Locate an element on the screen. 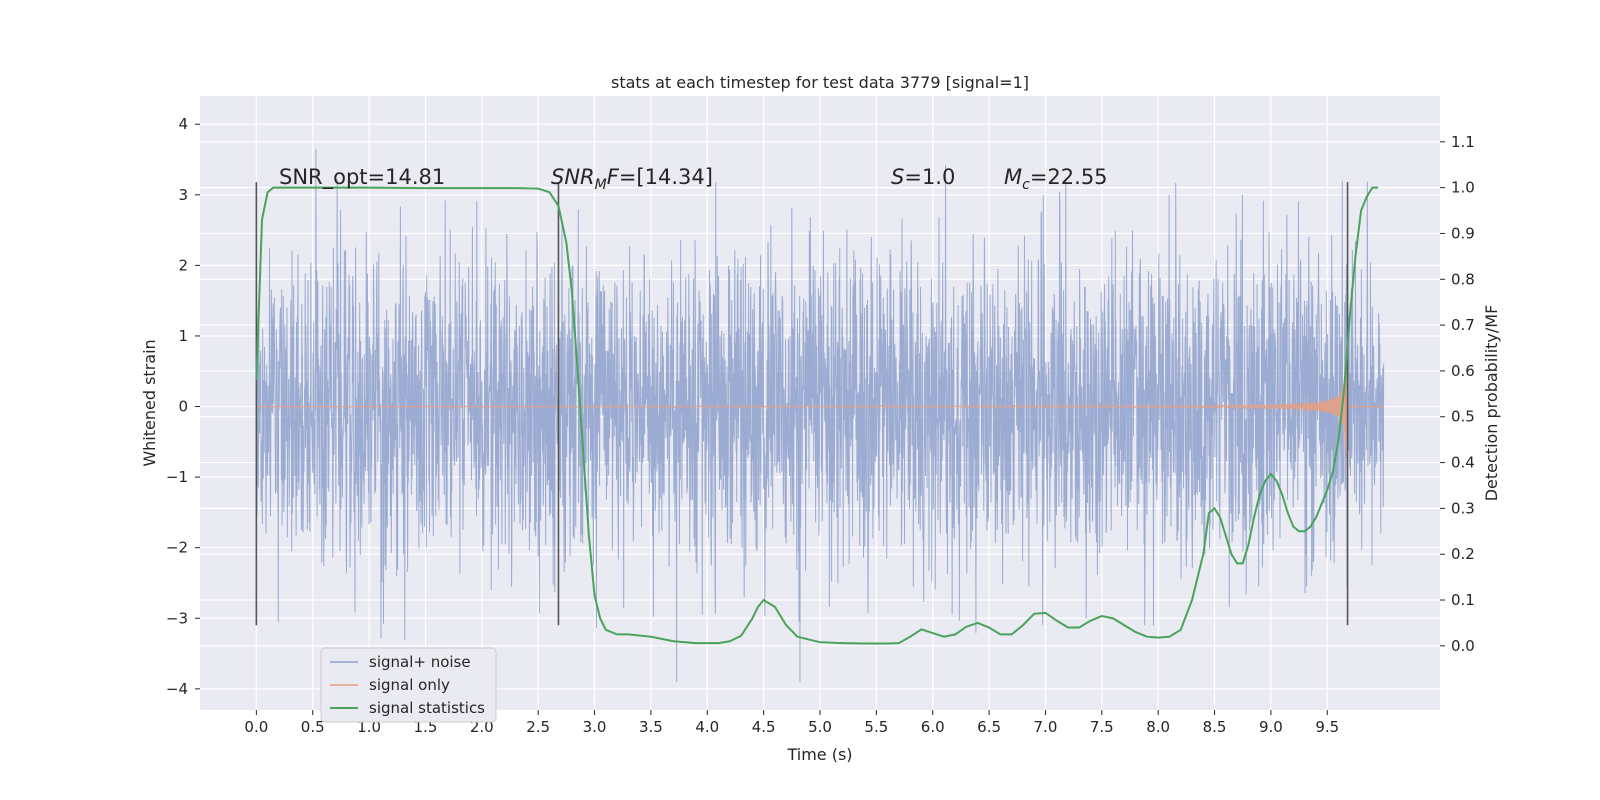 Image resolution: width=1600 pixels, height=800 pixels. y-right-tick-label: 0.2 is located at coordinates (1463, 554).